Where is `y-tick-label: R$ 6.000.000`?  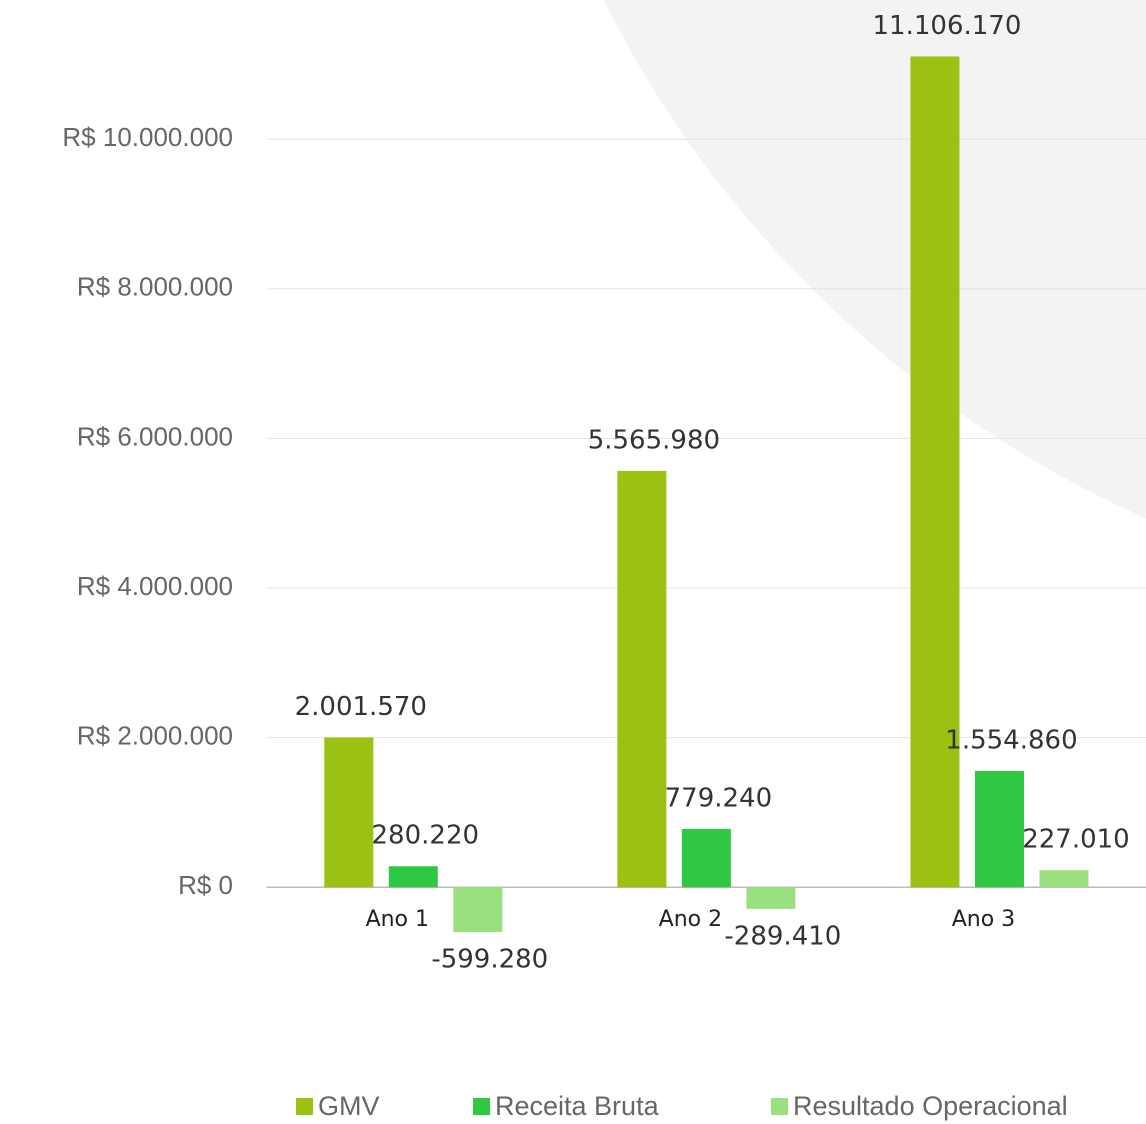
y-tick-label: R$ 6.000.000 is located at coordinates (155, 436).